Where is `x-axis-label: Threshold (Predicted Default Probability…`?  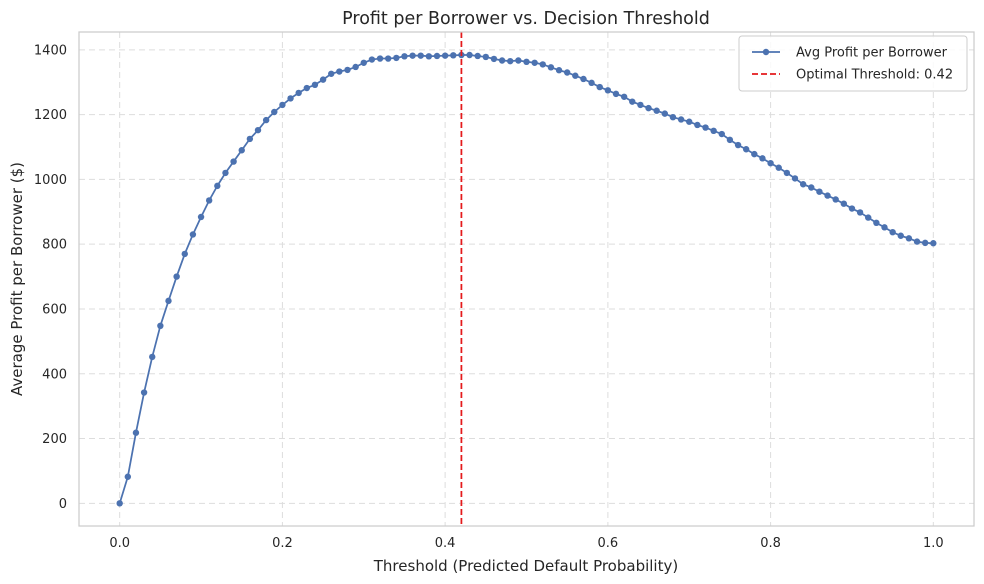 x-axis-label: Threshold (Predicted Default Probability… is located at coordinates (525, 566).